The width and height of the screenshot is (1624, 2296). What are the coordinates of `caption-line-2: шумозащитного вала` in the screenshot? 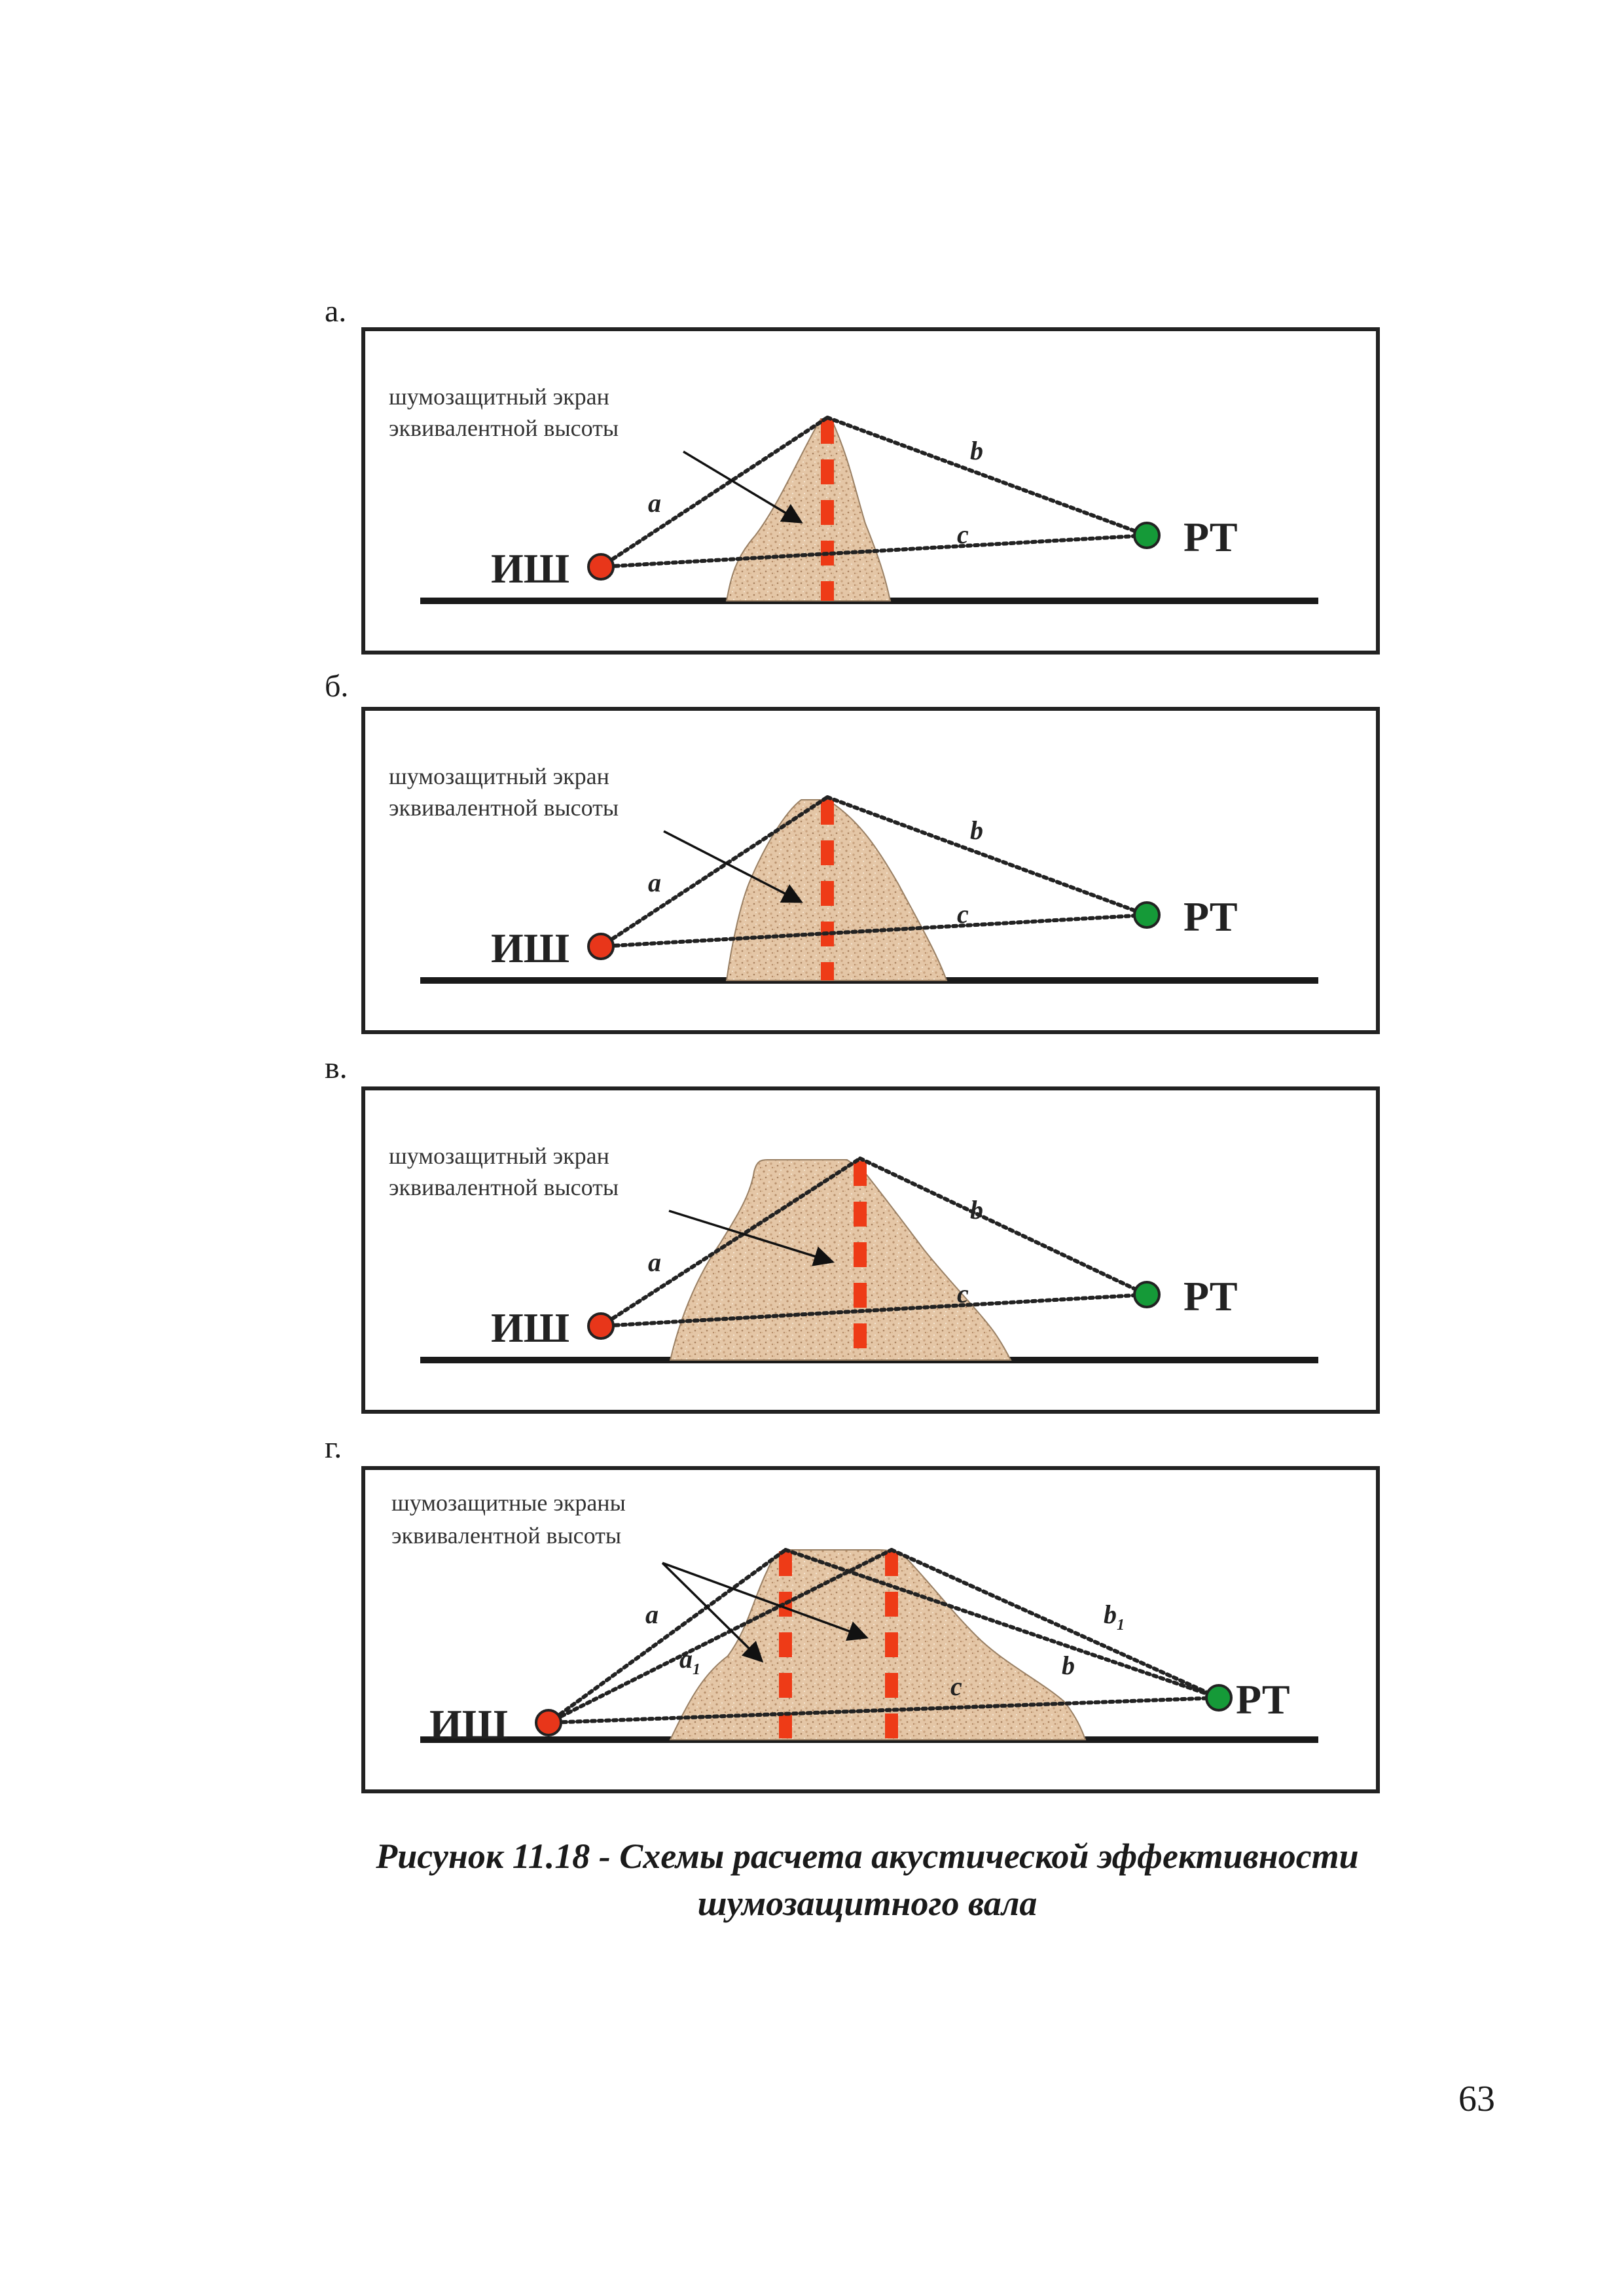 It's located at (867, 1903).